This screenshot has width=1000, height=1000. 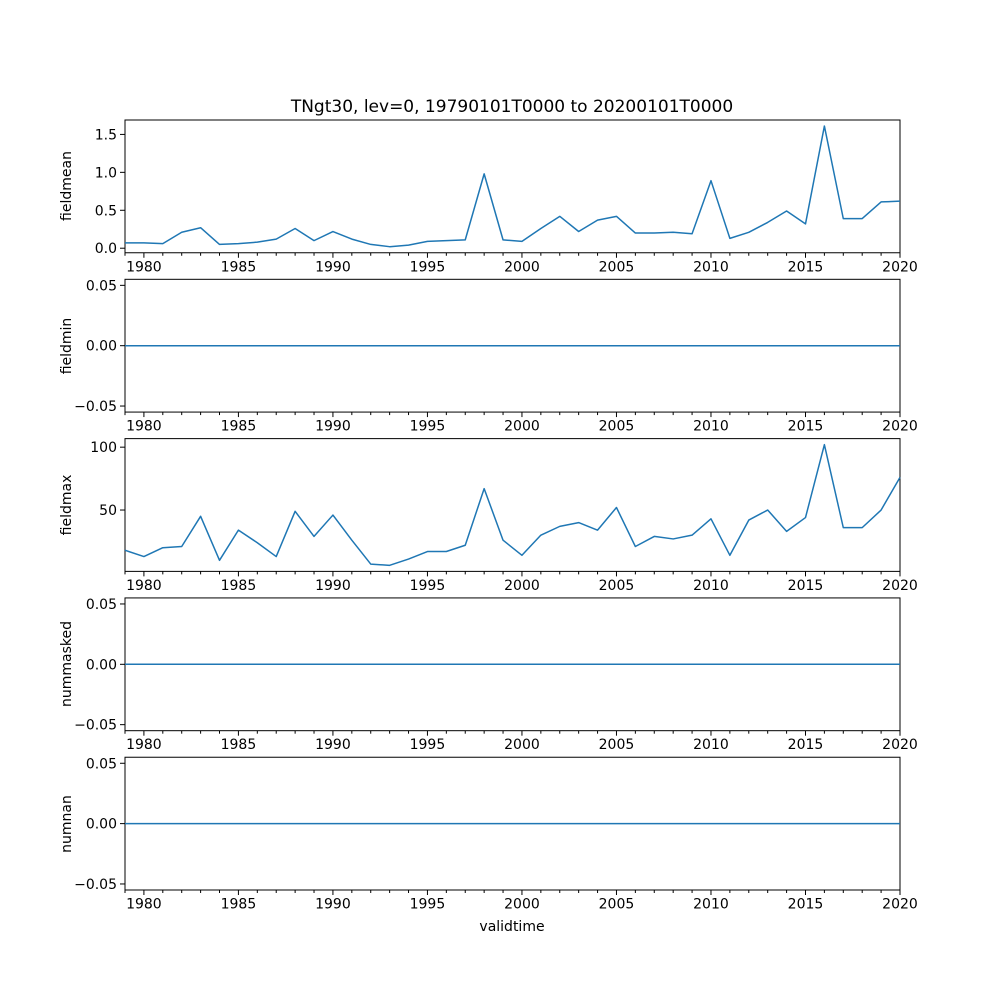 I want to click on axes-frame-fieldmean, so click(x=512, y=186).